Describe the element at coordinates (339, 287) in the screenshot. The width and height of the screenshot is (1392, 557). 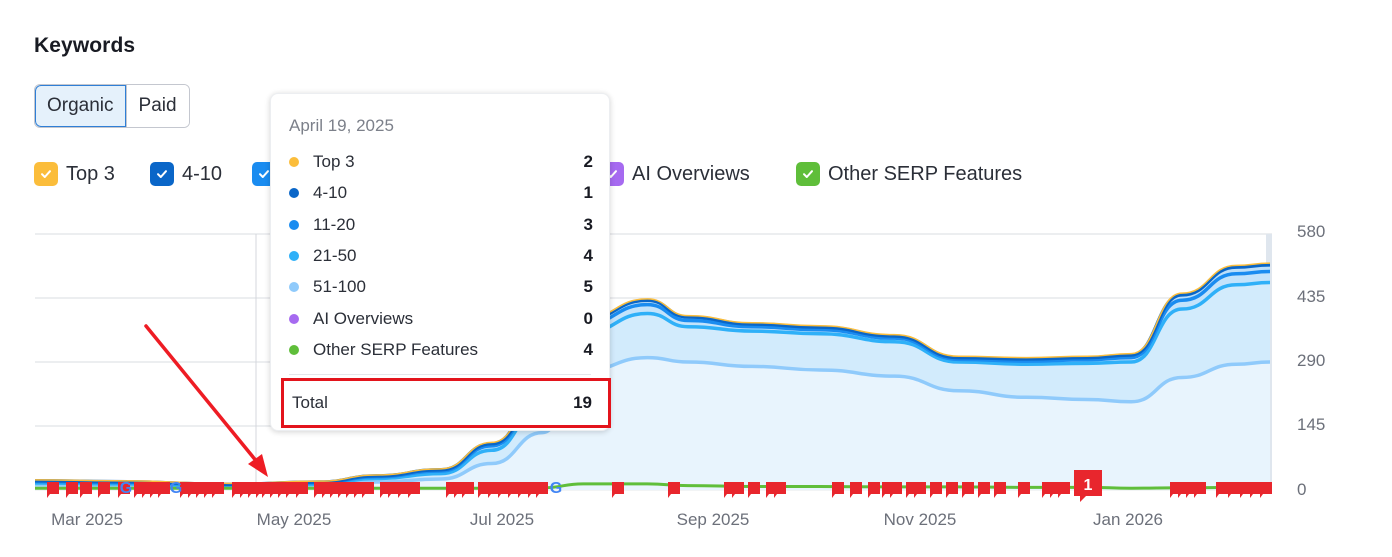
I see `tooltip-row-label: 51-100` at that location.